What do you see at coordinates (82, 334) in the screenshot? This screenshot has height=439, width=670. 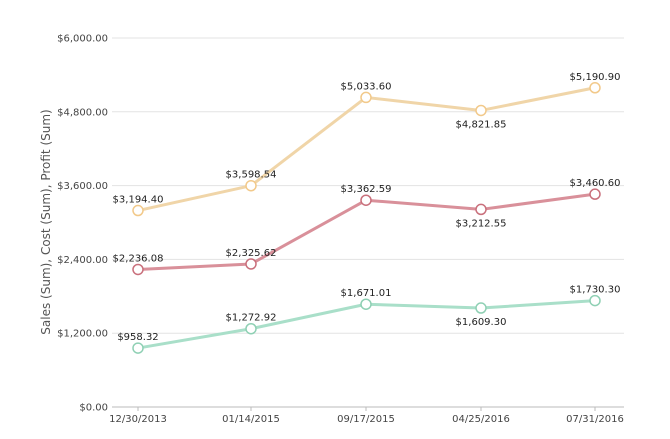 I see `y-tick-label: $1,200.00` at bounding box center [82, 334].